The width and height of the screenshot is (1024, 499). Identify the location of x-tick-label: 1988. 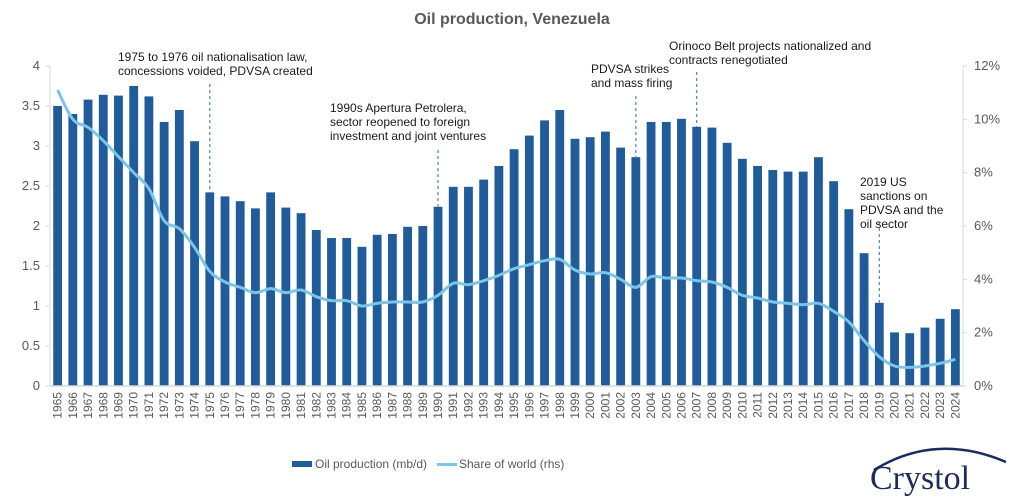
(408, 405).